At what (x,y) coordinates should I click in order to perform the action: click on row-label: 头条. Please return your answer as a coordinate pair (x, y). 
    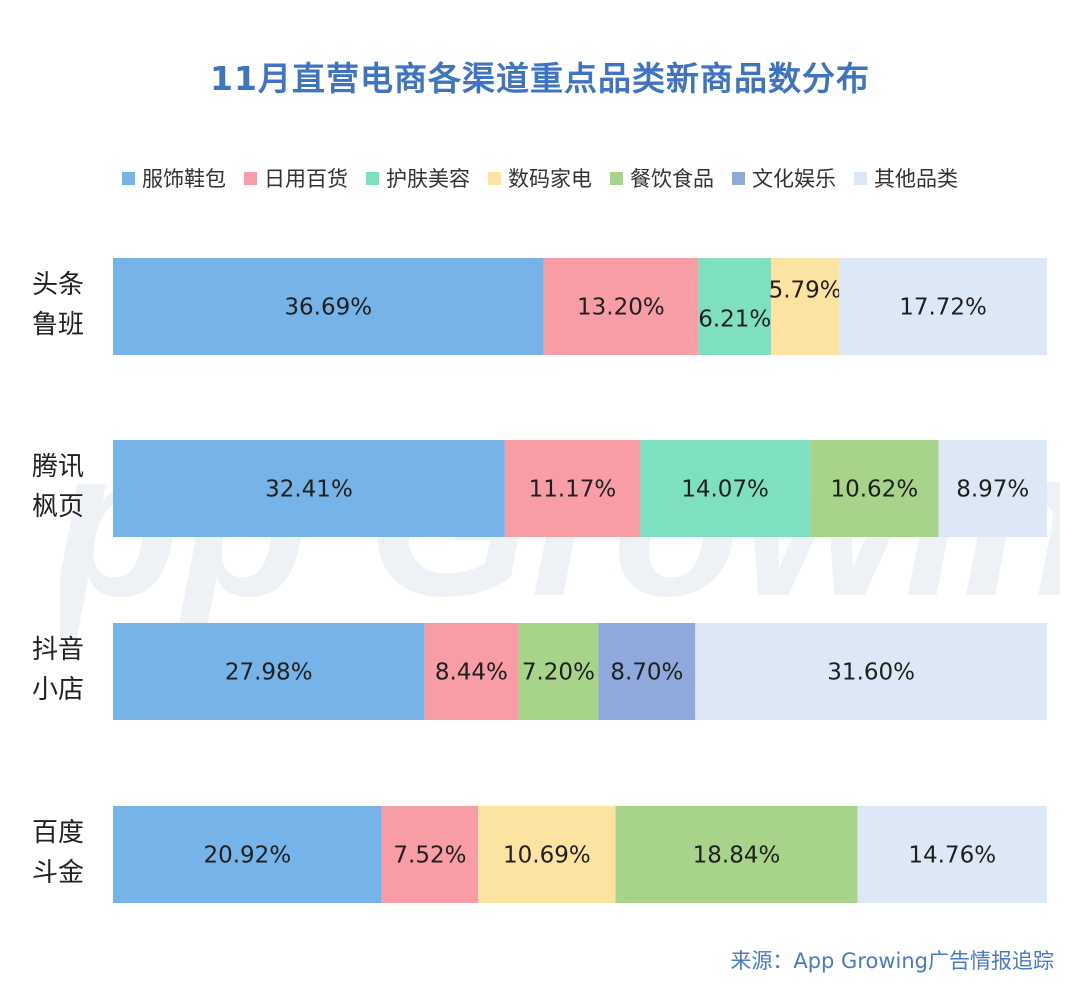
    Looking at the image, I should click on (58, 285).